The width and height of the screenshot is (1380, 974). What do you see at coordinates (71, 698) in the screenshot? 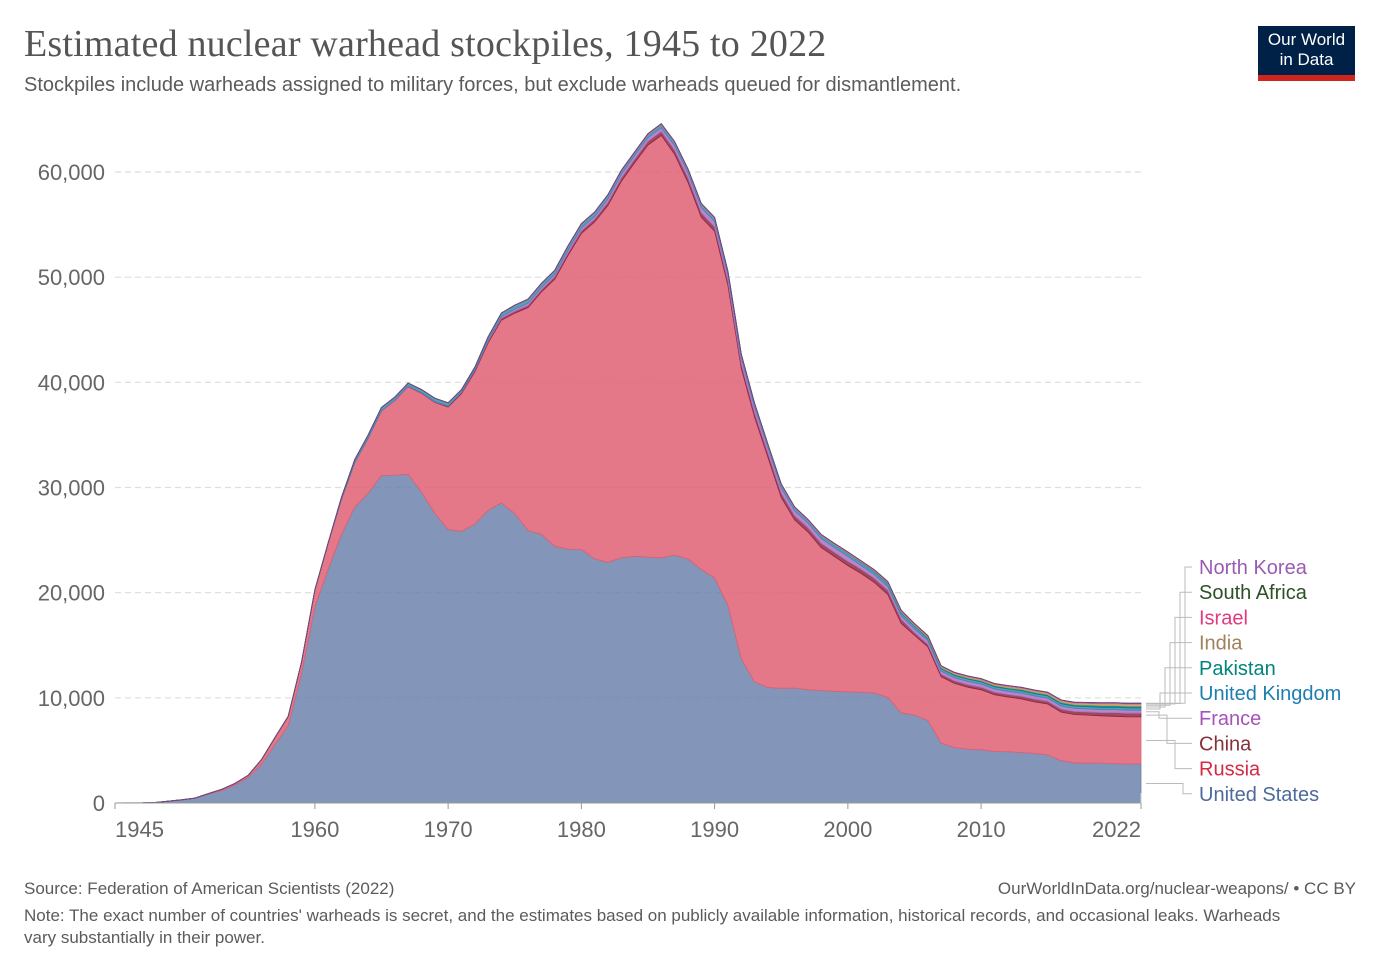
I see `y-tick-label: 10,000` at bounding box center [71, 698].